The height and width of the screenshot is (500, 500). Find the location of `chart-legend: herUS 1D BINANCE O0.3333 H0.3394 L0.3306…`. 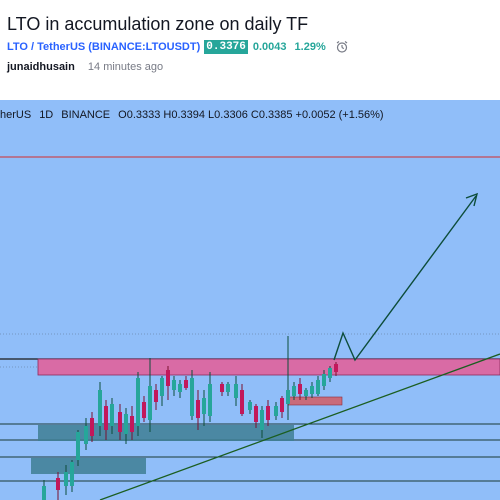

chart-legend: herUS 1D BINANCE O0.3333 H0.3394 L0.3306… is located at coordinates (192, 115).